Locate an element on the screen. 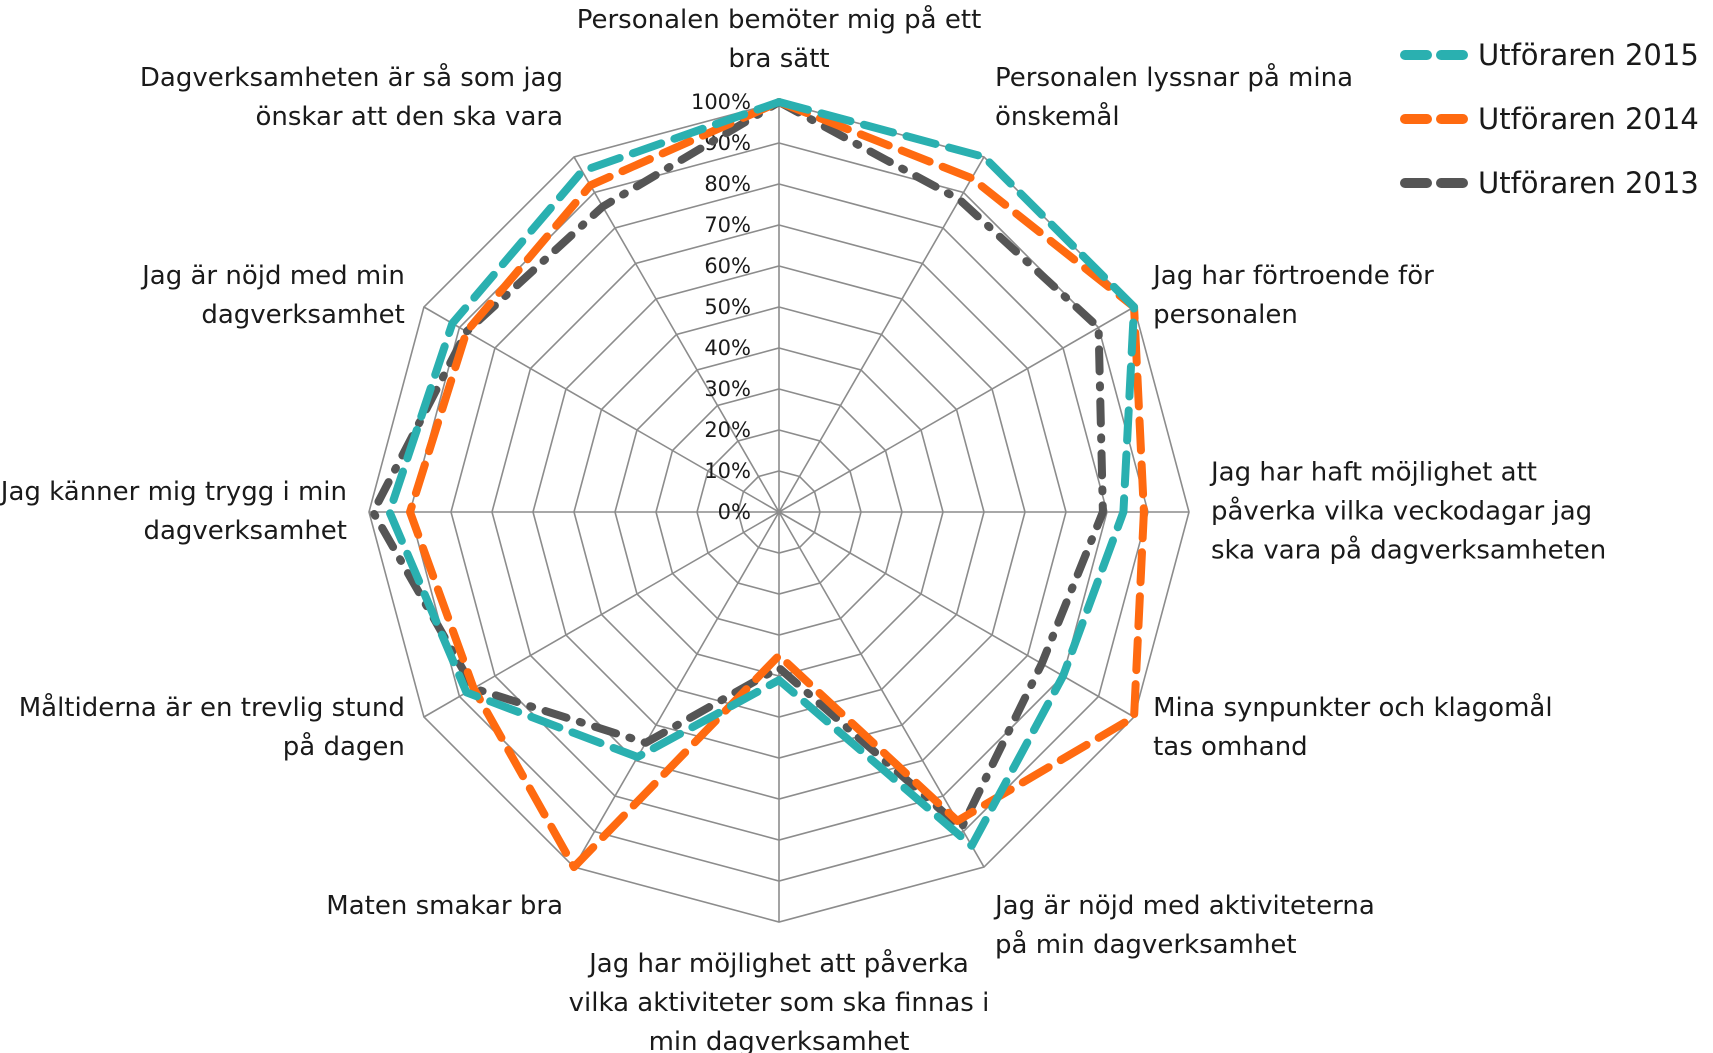  category-label: Jag har förtroende för personalen is located at coordinates (1292, 295).